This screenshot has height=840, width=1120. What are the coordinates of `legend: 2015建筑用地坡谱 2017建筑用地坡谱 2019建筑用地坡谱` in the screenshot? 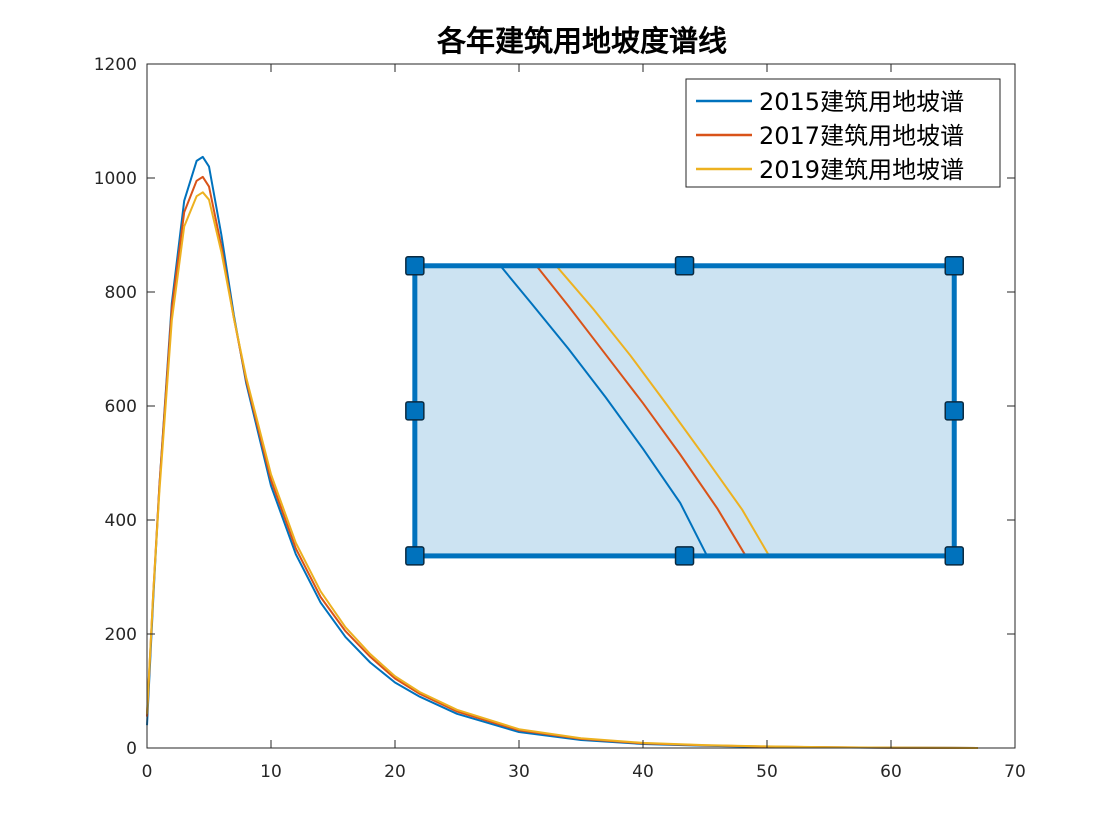 It's located at (843, 133).